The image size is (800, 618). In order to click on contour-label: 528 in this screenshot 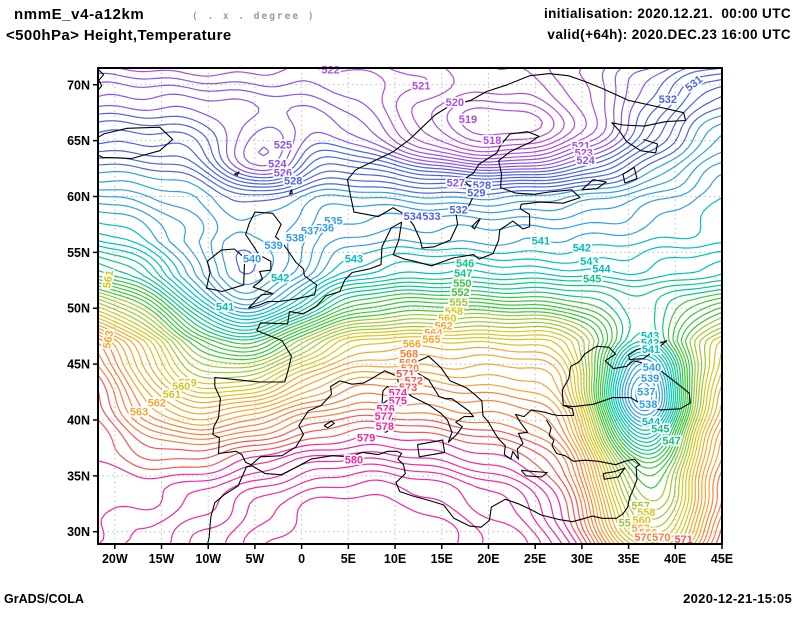, I will do `click(482, 186)`.